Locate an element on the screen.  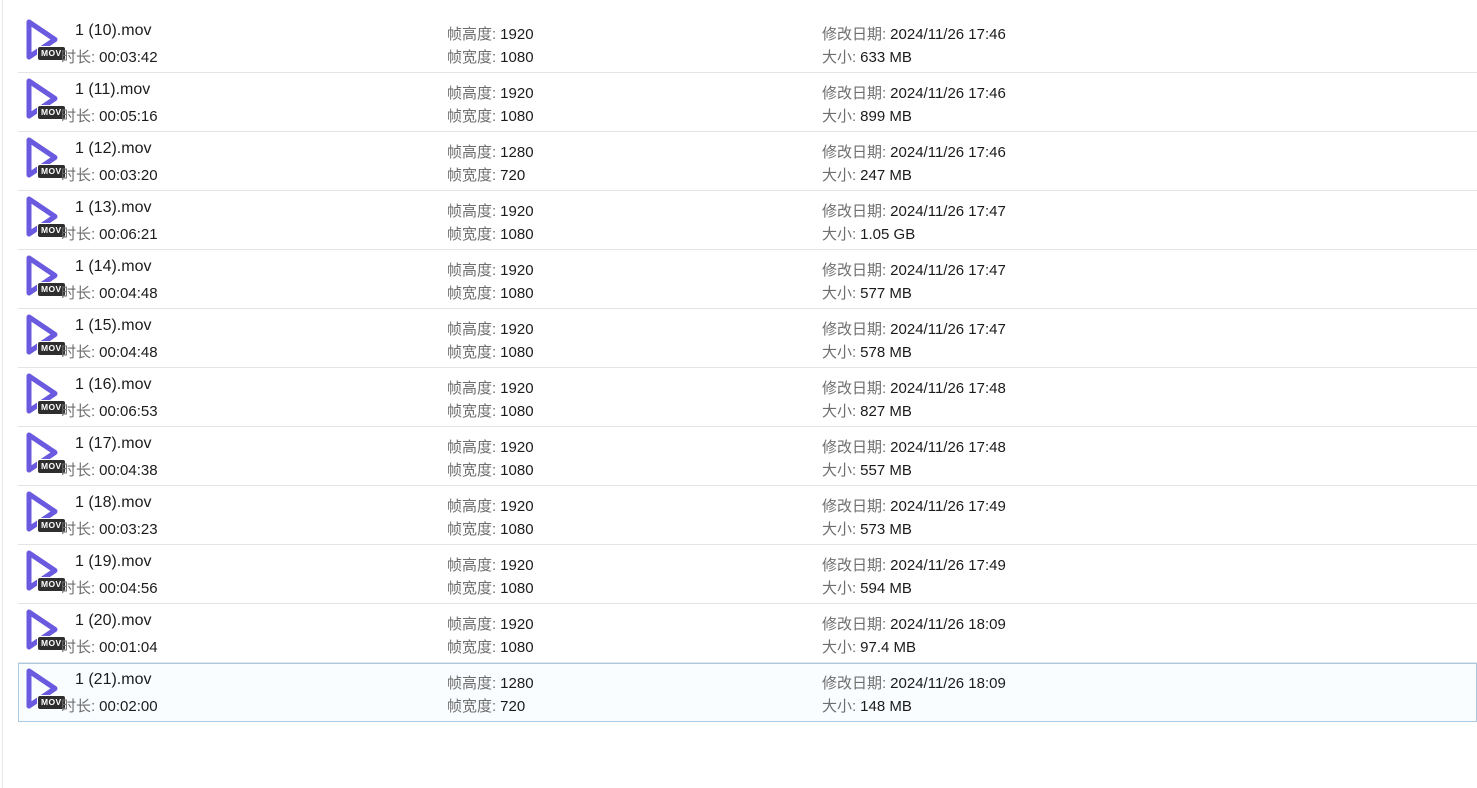
duration-line: 时长: 00:04:56 is located at coordinates (109, 587).